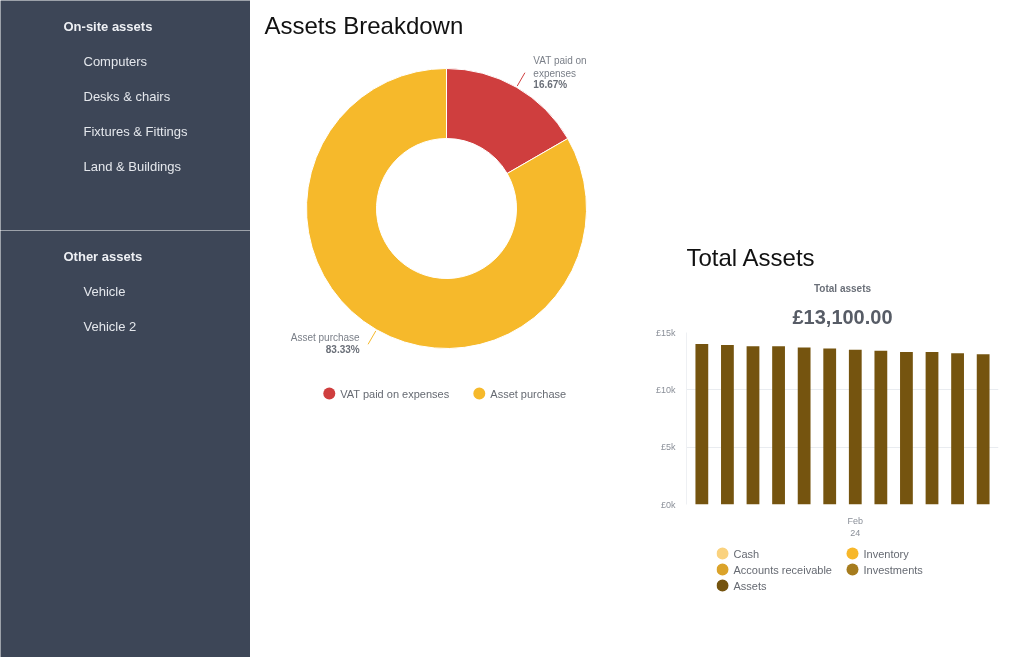 The width and height of the screenshot is (1024, 657). I want to click on text: Desks & chairs, so click(127, 96).